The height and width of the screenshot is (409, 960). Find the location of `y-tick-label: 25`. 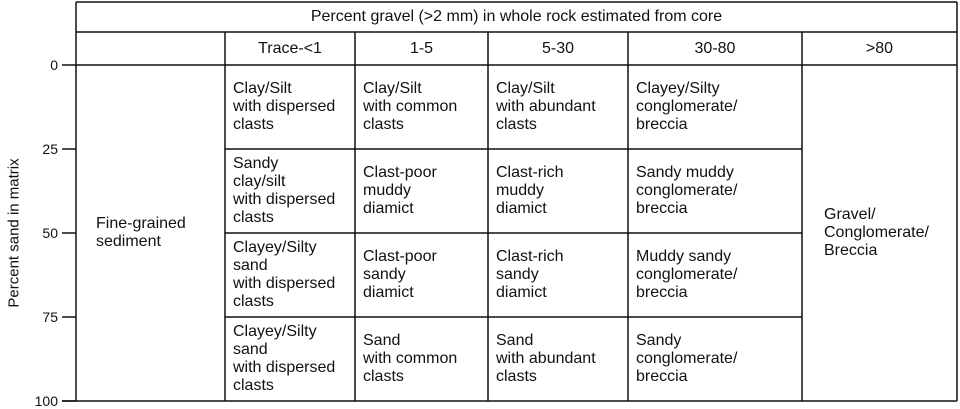

y-tick-label: 25 is located at coordinates (50, 149).